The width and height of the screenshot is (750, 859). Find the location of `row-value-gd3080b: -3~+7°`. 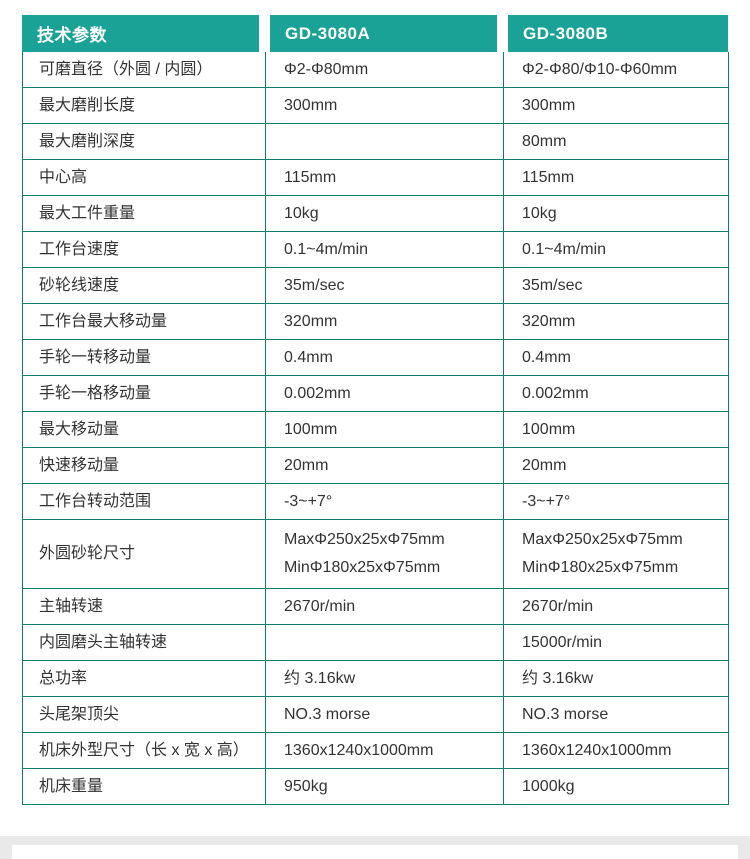

row-value-gd3080b: -3~+7° is located at coordinates (616, 501).